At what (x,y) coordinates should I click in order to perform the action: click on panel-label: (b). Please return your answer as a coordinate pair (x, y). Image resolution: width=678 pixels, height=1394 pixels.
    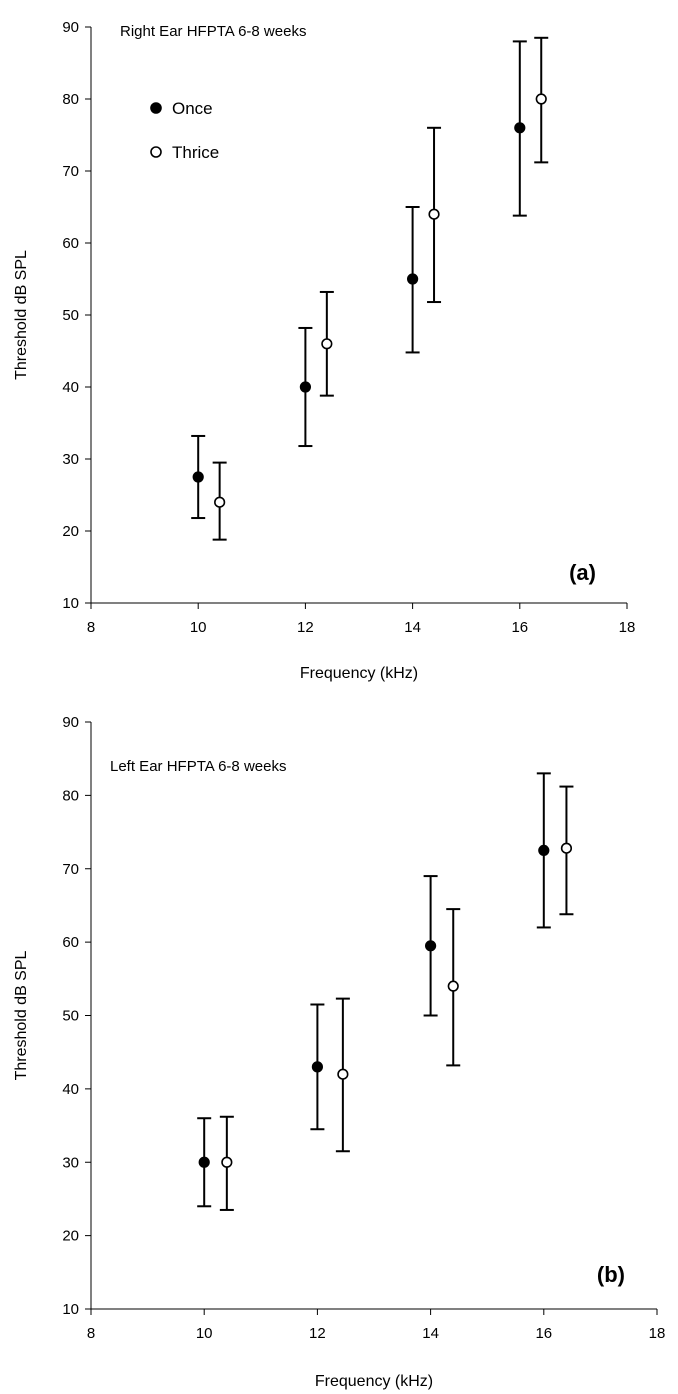
    Looking at the image, I should click on (611, 1274).